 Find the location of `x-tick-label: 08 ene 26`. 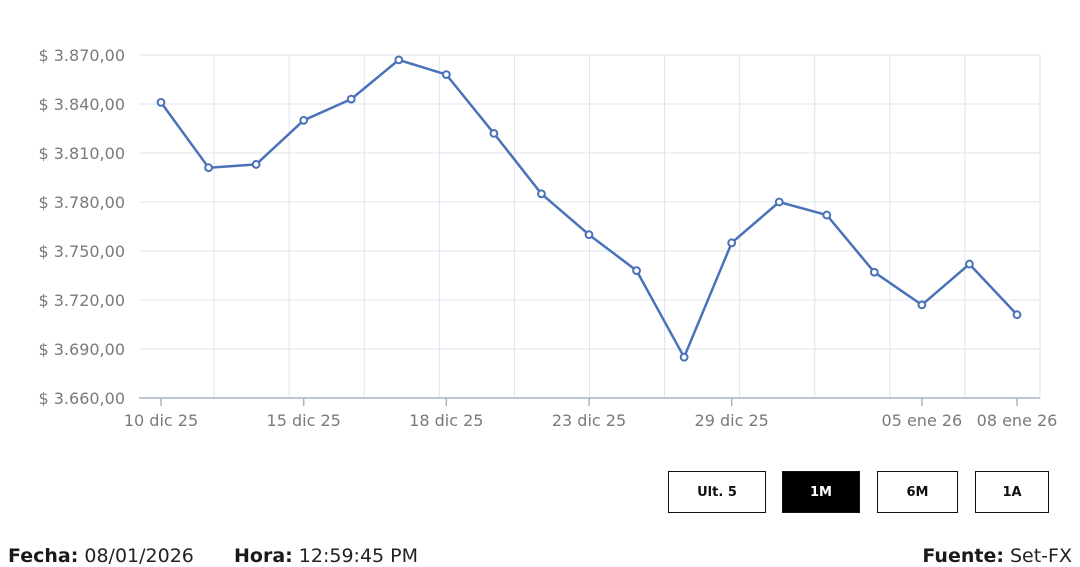

x-tick-label: 08 ene 26 is located at coordinates (1017, 420).